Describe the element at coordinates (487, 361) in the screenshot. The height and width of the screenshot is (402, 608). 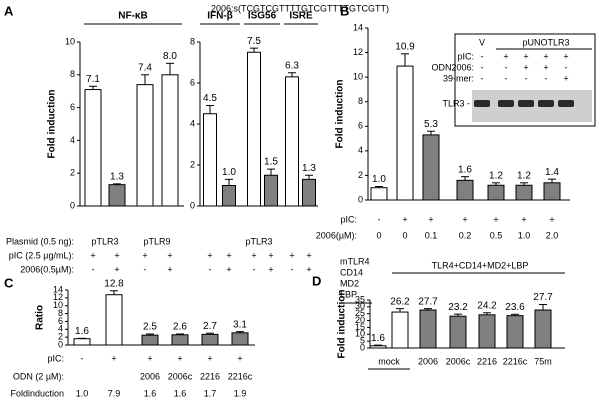
I see `x-tick-label: 2216` at that location.